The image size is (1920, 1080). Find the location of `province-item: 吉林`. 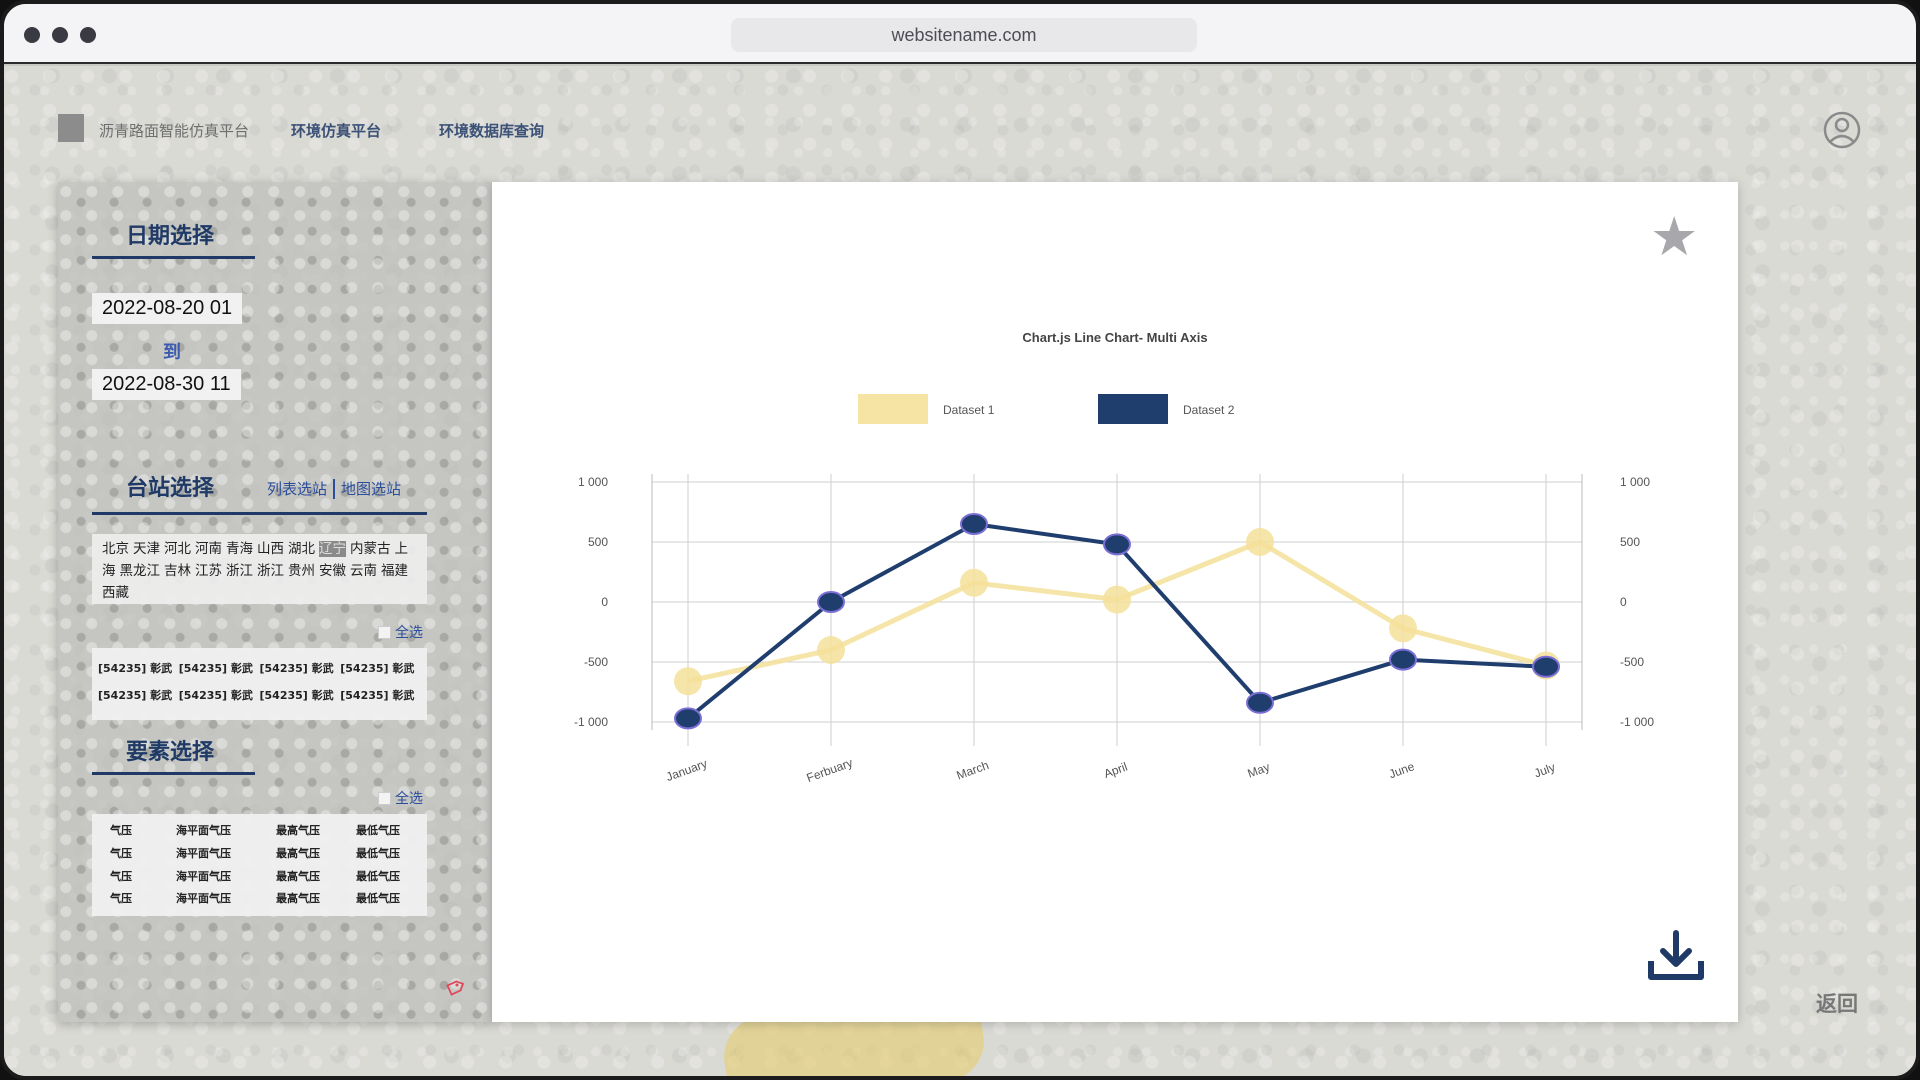

province-item: 吉林 is located at coordinates (177, 571).